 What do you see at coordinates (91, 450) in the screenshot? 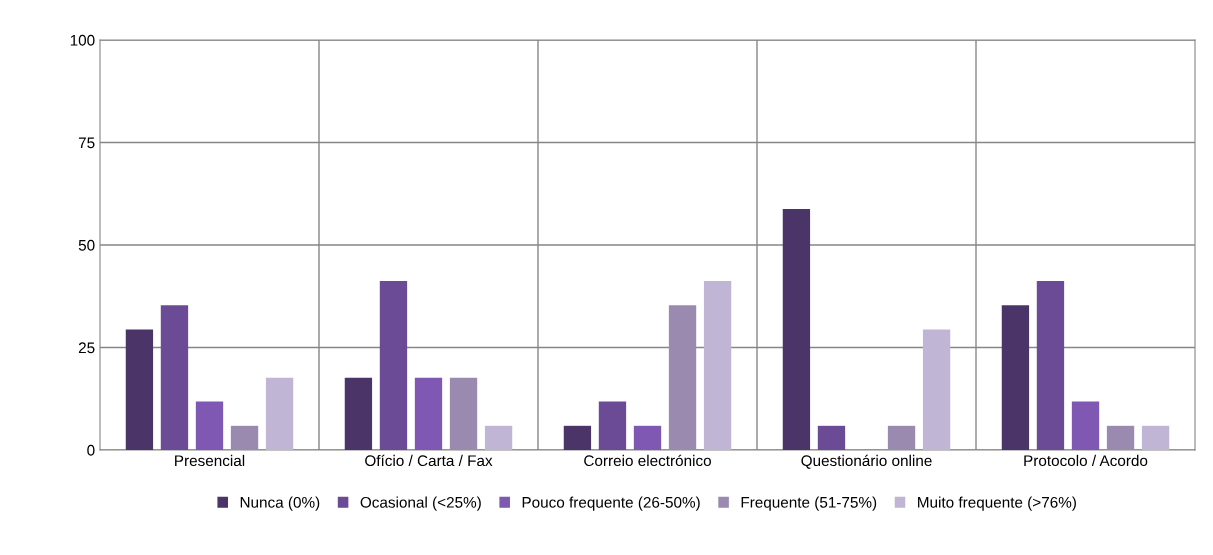
I see `y-tick-label: 0` at bounding box center [91, 450].